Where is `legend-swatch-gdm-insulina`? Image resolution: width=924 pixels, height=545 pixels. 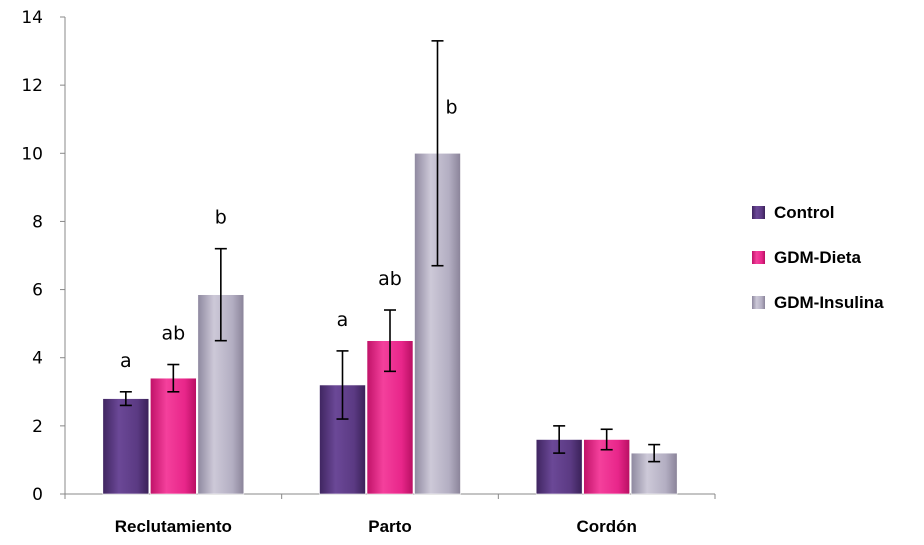 legend-swatch-gdm-insulina is located at coordinates (758, 302).